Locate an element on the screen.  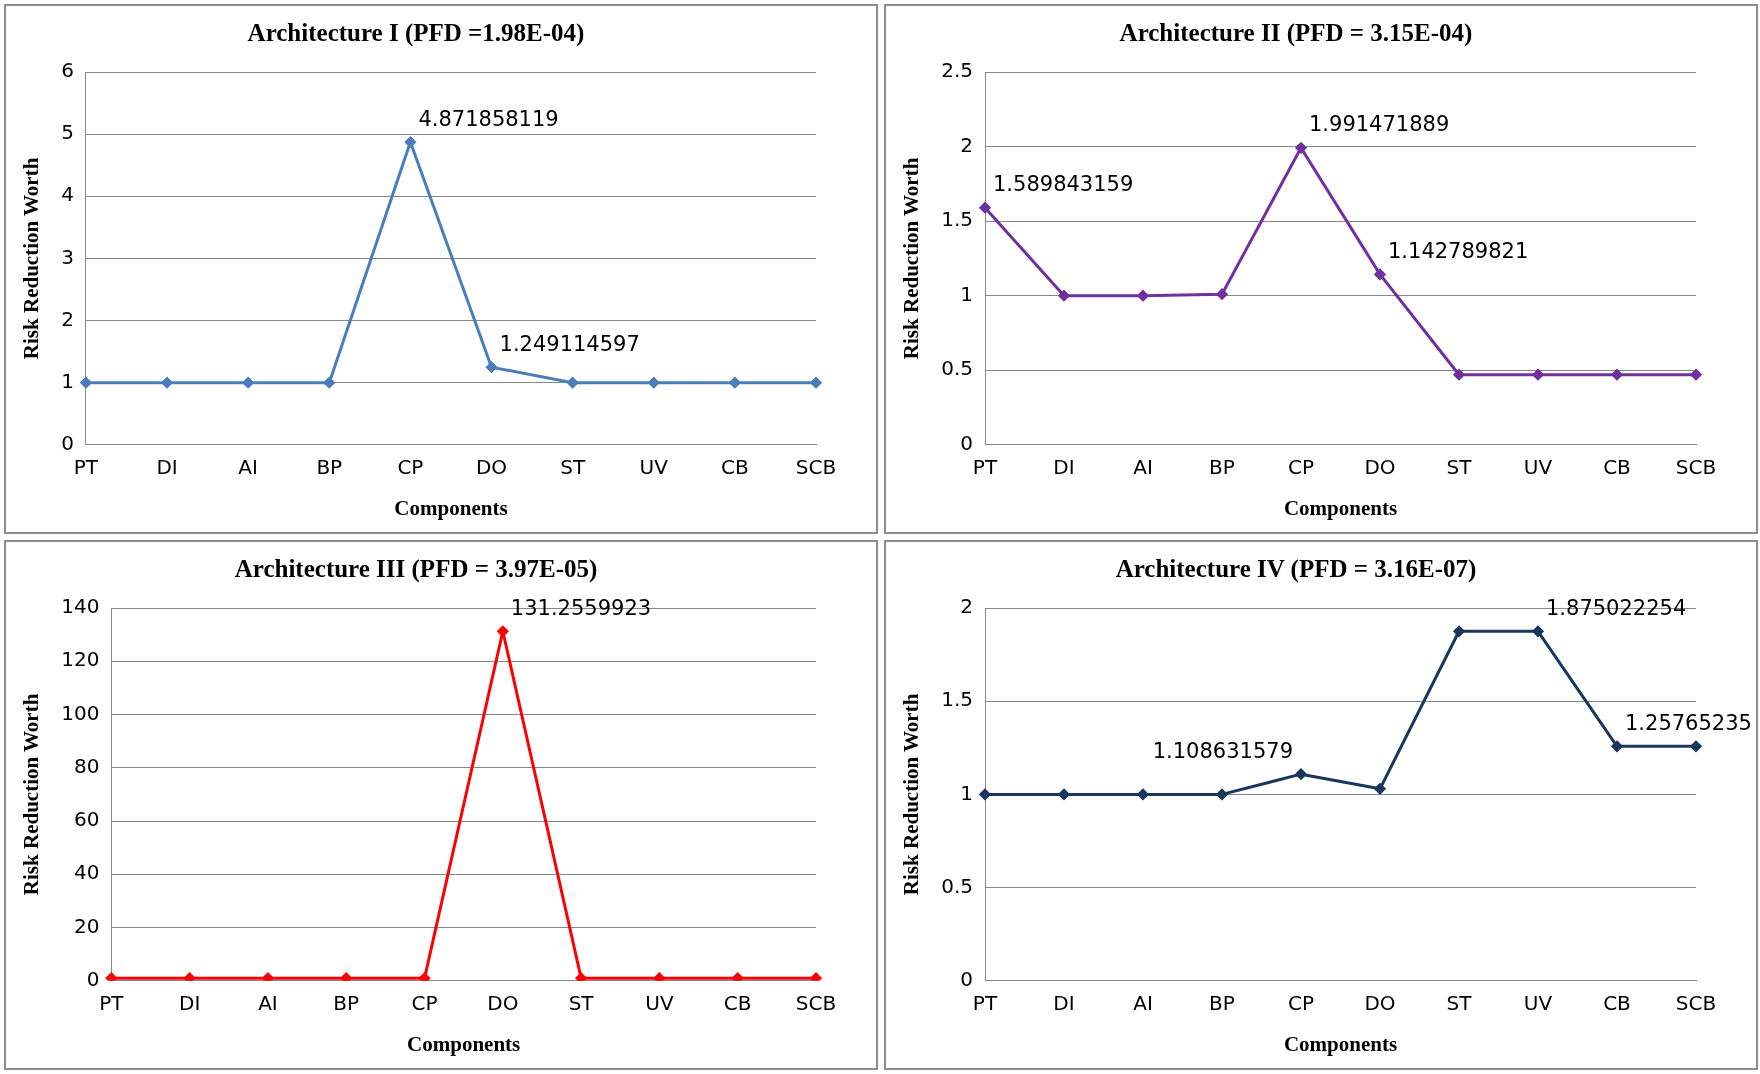
y-tick-label: 140 is located at coordinates (80, 606).